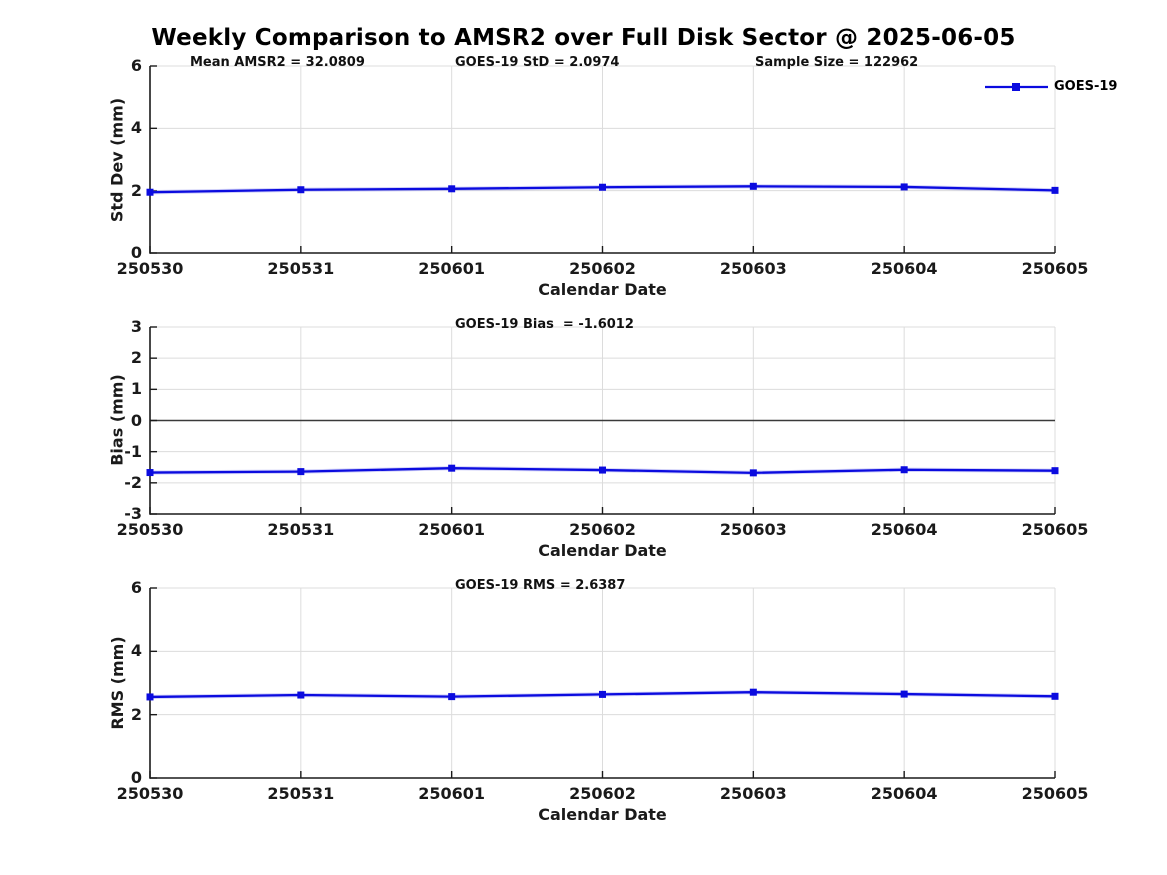 This screenshot has height=875, width=1167. What do you see at coordinates (277, 62) in the screenshot?
I see `annotation-mean-amsr2: Mean AMSR2 = 32.0809` at bounding box center [277, 62].